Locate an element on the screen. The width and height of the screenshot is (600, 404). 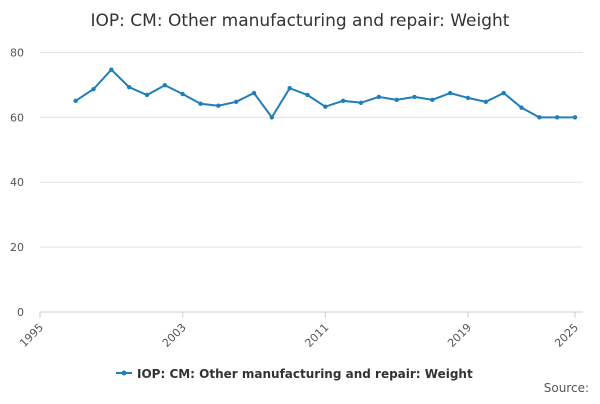
y-tick-label: 20 is located at coordinates (17, 247).